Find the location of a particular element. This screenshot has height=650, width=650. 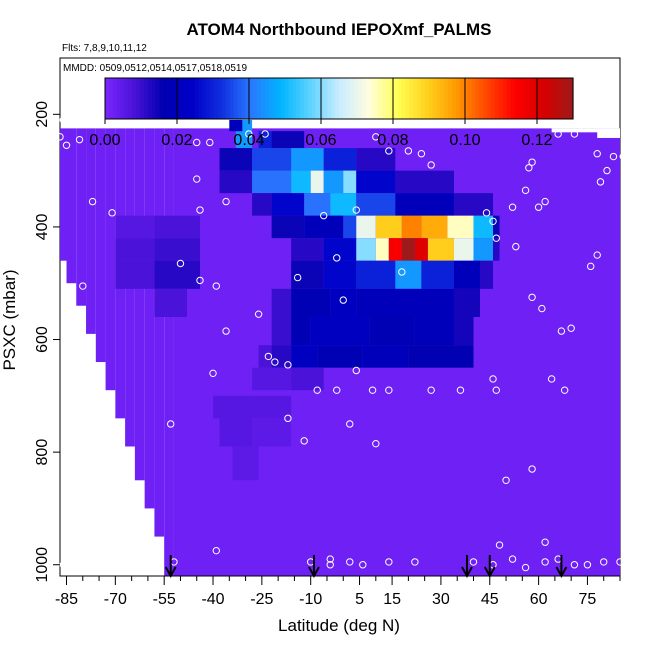

y-tick-label: 600 is located at coordinates (42, 339).